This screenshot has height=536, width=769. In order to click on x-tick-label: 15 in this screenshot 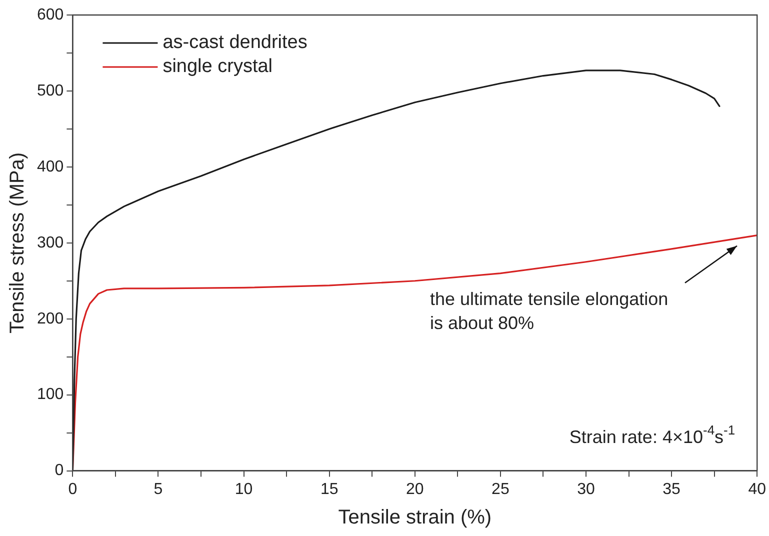, I will do `click(329, 489)`.